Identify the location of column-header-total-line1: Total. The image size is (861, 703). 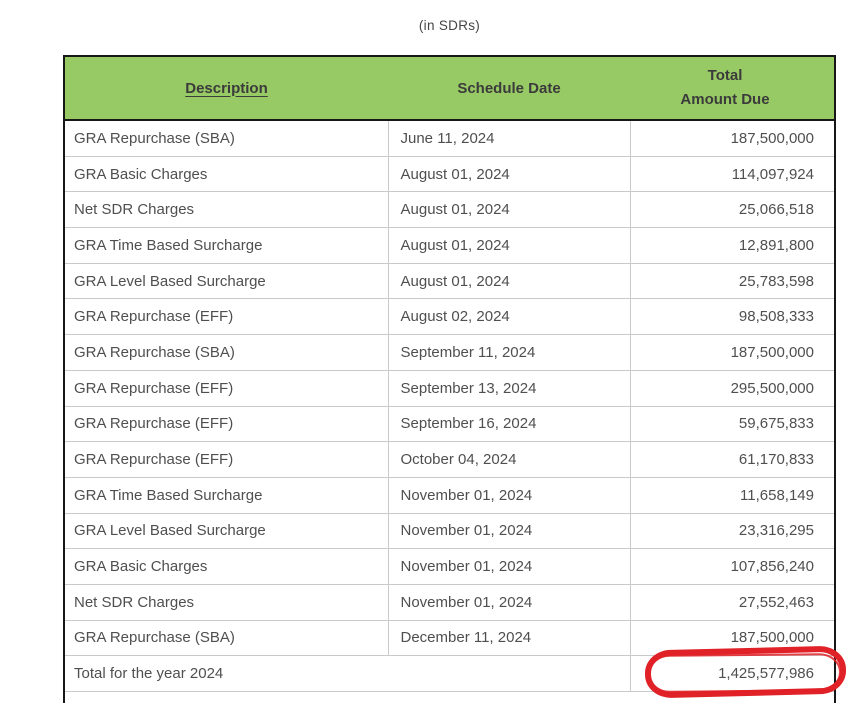
(725, 75).